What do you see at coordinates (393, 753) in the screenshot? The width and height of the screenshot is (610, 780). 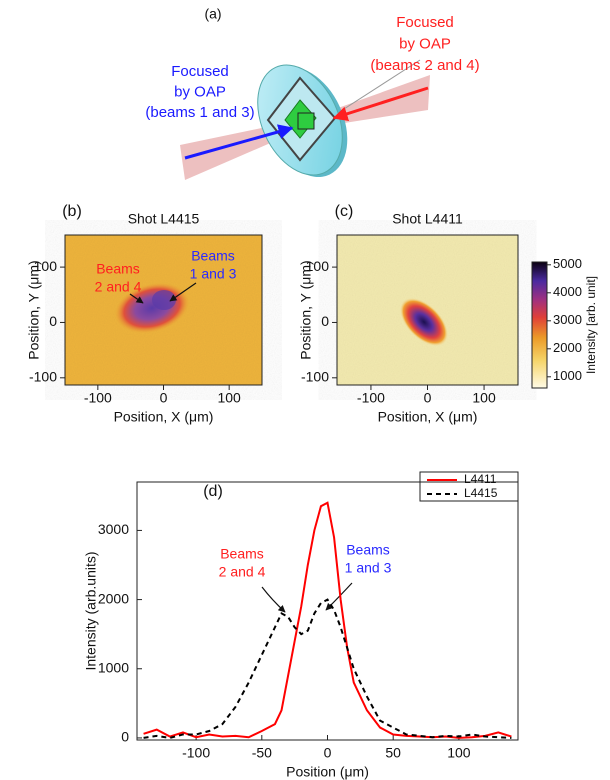 I see `x-tick-label: 50` at bounding box center [393, 753].